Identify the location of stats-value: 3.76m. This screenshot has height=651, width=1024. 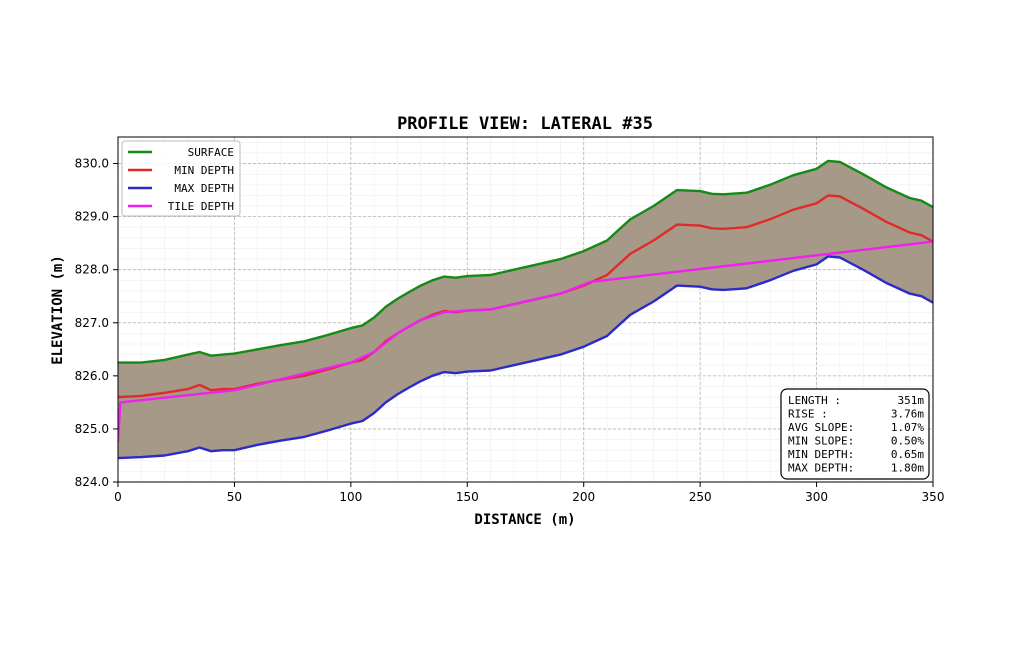
(907, 414).